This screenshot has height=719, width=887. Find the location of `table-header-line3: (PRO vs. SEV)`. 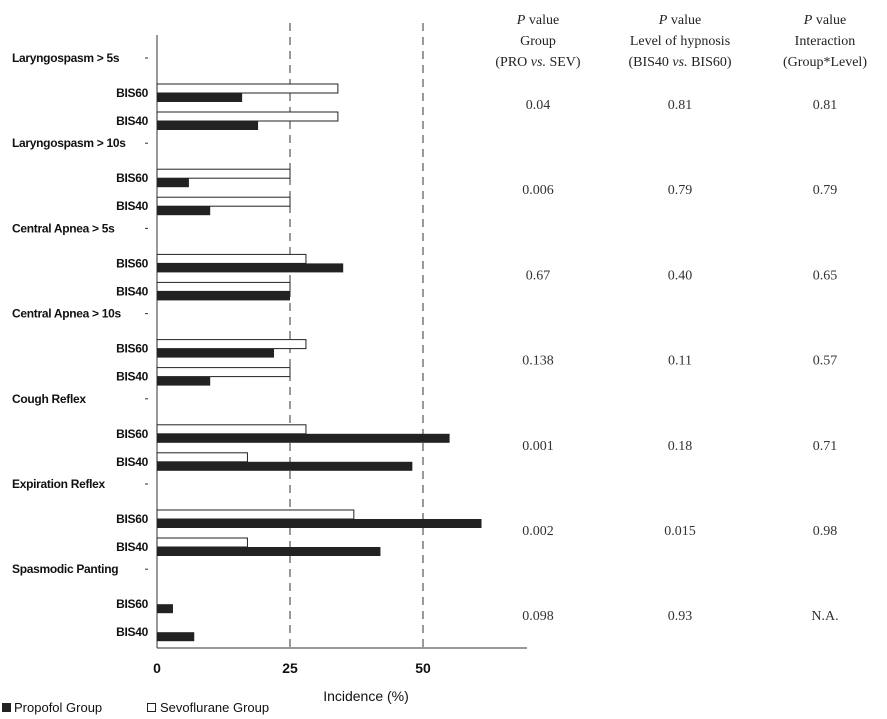

table-header-line3: (PRO vs. SEV) is located at coordinates (538, 62).